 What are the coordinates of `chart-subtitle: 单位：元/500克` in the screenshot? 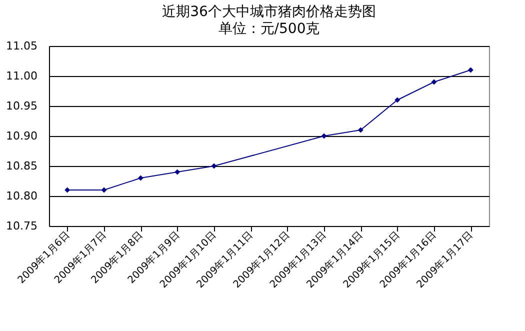 It's located at (269, 29).